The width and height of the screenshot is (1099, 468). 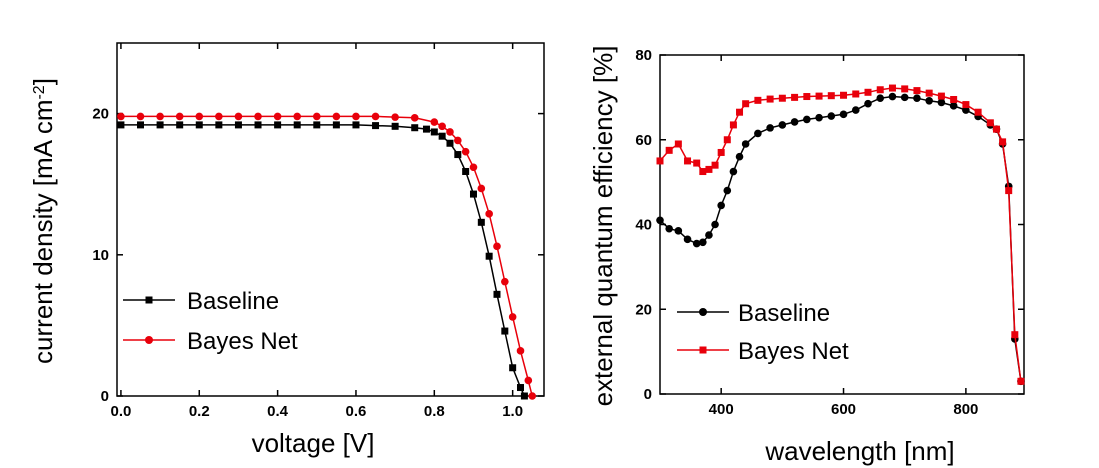 I want to click on y-tick-label-left: 10, so click(x=100, y=255).